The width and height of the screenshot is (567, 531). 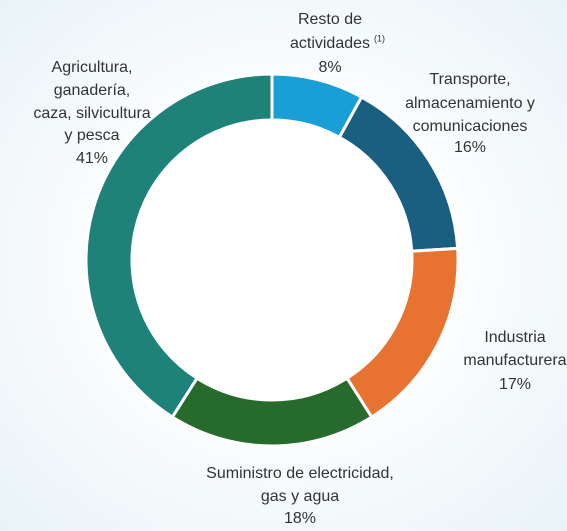 What do you see at coordinates (470, 147) in the screenshot?
I see `value-label: 16%` at bounding box center [470, 147].